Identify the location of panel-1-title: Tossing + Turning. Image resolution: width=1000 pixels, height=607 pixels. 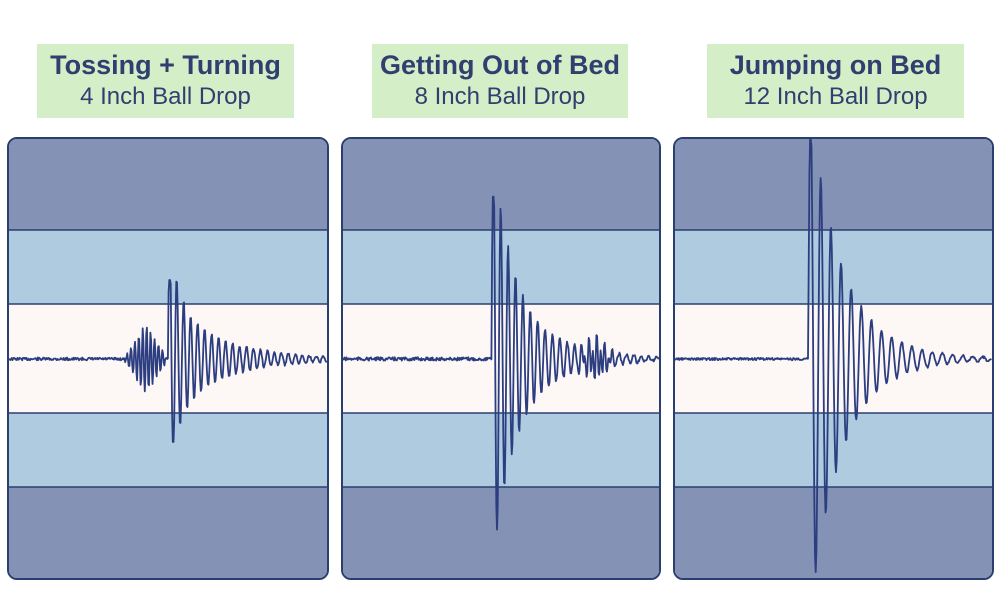
(165, 65).